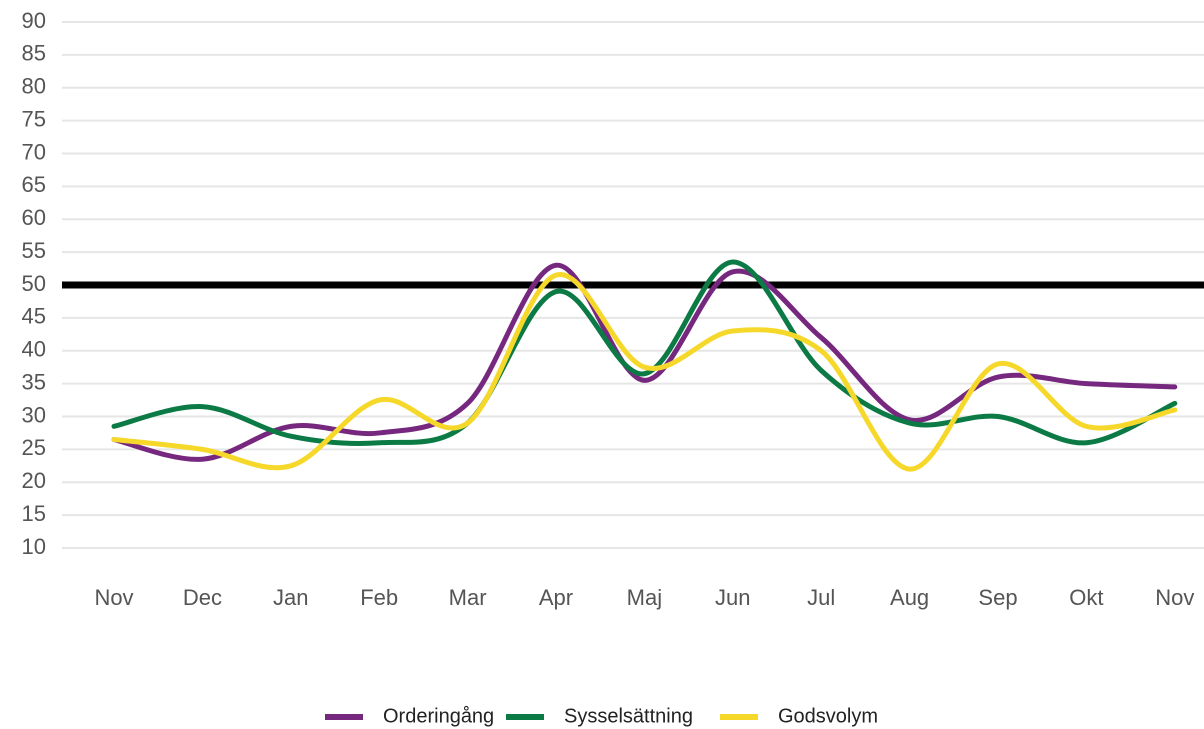 The height and width of the screenshot is (729, 1204). I want to click on x-tick-label: Okt, so click(1086, 597).